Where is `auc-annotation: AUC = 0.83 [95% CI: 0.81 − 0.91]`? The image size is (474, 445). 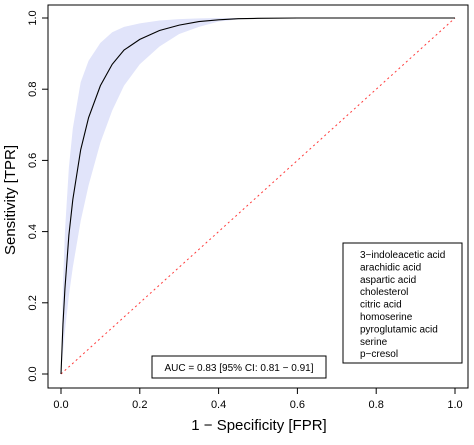 auc-annotation: AUC = 0.83 [95% CI: 0.81 − 0.91] is located at coordinates (239, 367).